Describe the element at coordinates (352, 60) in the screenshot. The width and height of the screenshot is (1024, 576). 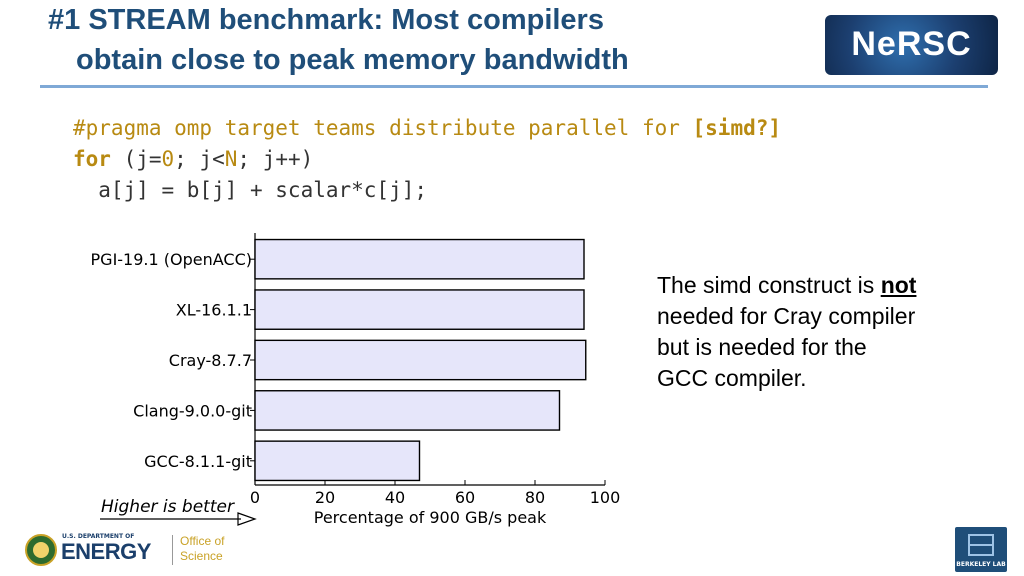
I see `title-line-2: obtain close to peak memory bandwidth` at that location.